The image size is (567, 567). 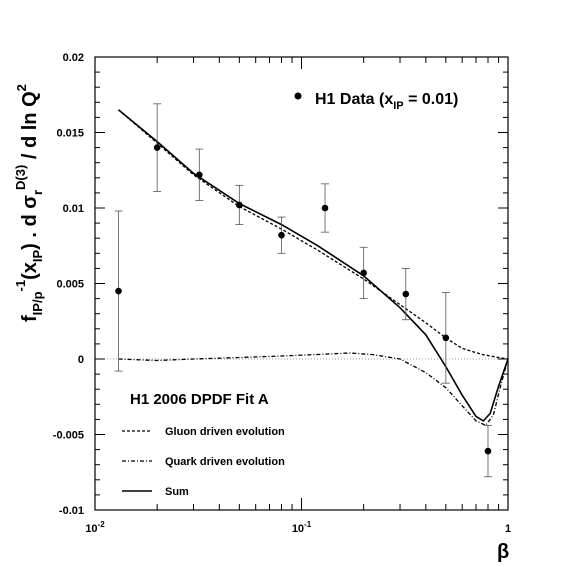 What do you see at coordinates (225, 462) in the screenshot?
I see `legend-quark-label: Quark driven evolution` at bounding box center [225, 462].